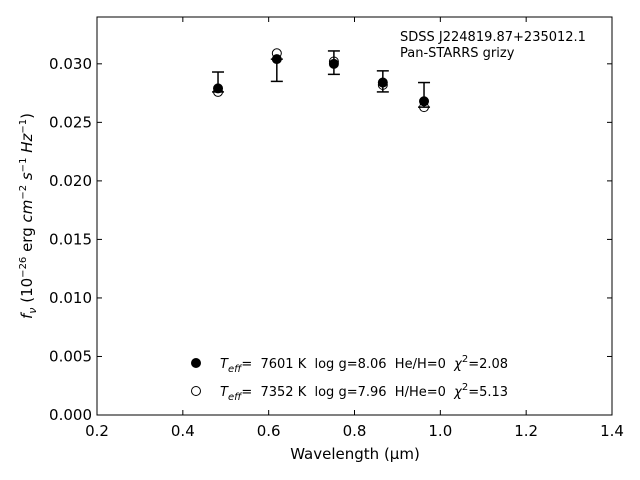  Describe the element at coordinates (27, 145) in the screenshot. I see `y-axis-title-hz: Hz` at that location.